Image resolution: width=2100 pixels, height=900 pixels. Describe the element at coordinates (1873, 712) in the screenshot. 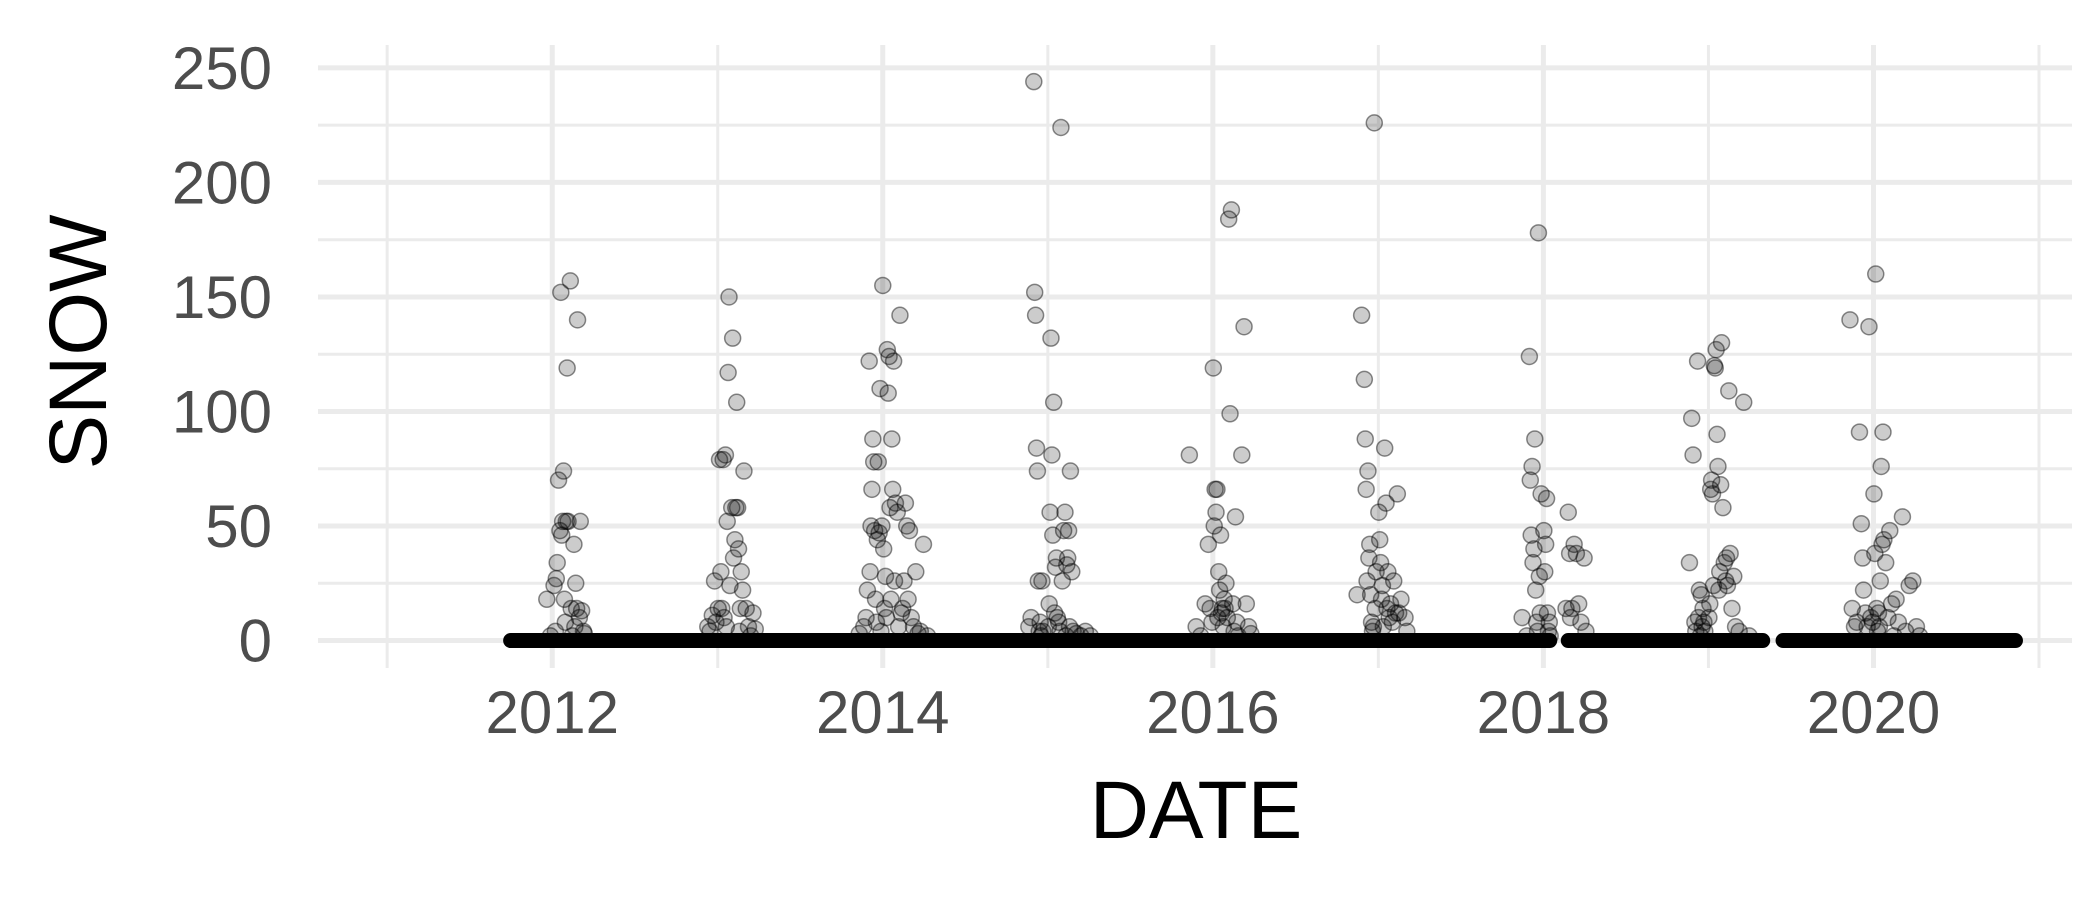

I see `x-tick-label: 2020` at that location.